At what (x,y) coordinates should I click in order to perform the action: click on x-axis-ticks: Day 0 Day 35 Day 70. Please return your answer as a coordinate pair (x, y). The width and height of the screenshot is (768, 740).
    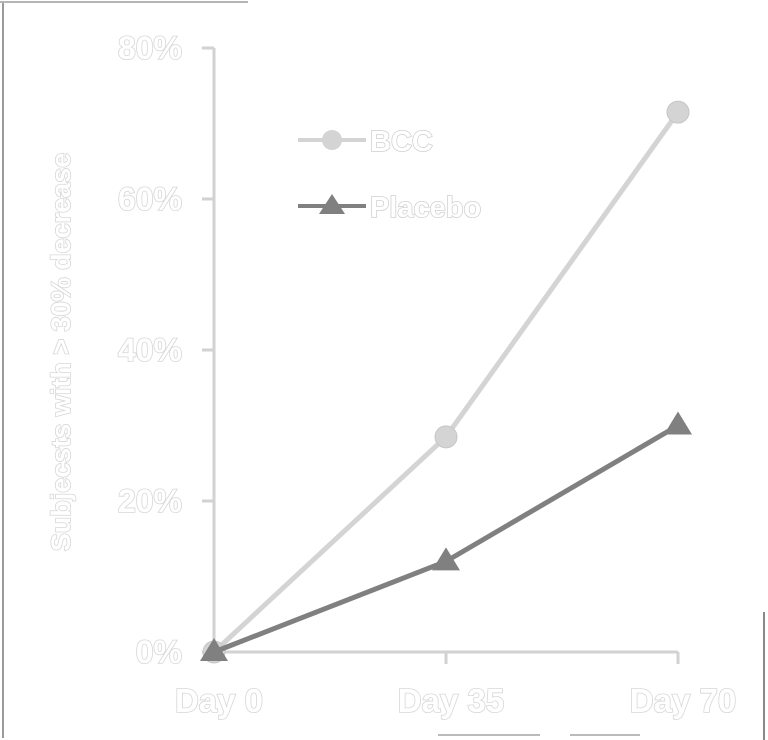
    Looking at the image, I should click on (455, 686).